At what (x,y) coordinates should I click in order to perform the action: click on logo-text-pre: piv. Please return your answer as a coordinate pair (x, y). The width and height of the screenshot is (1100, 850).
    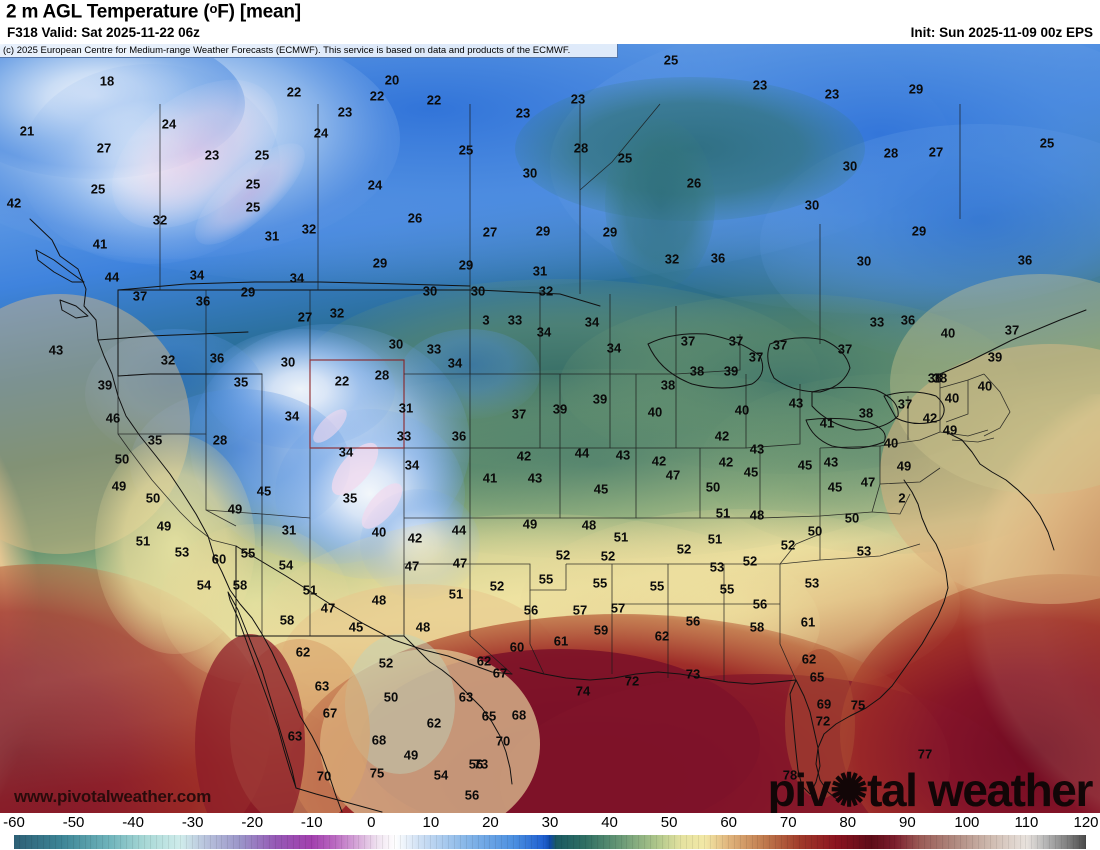
    Looking at the image, I should click on (799, 788).